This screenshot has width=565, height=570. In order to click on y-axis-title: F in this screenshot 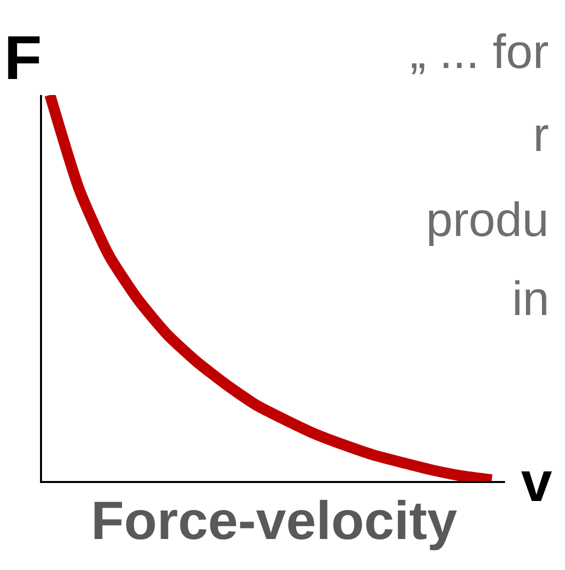, I will do `click(23, 58)`.